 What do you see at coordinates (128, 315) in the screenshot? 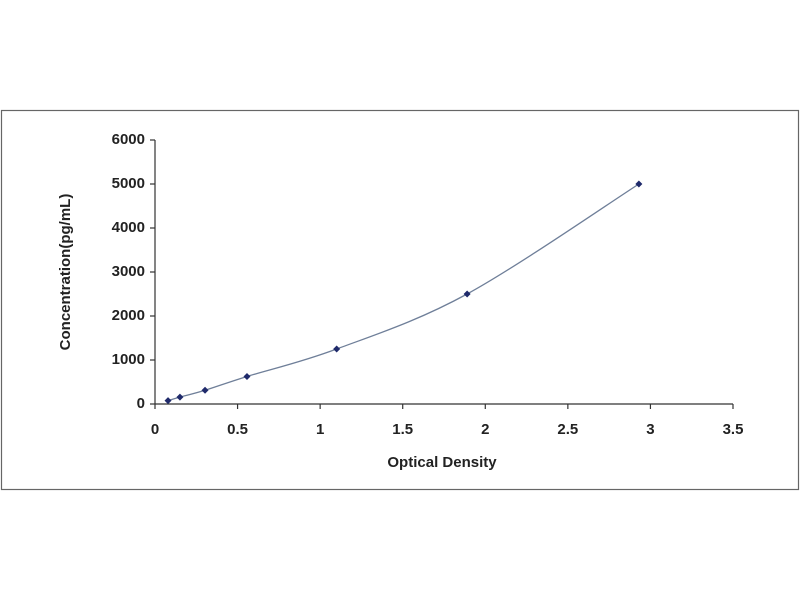
I see `y-tick-label: 2000` at bounding box center [128, 315].